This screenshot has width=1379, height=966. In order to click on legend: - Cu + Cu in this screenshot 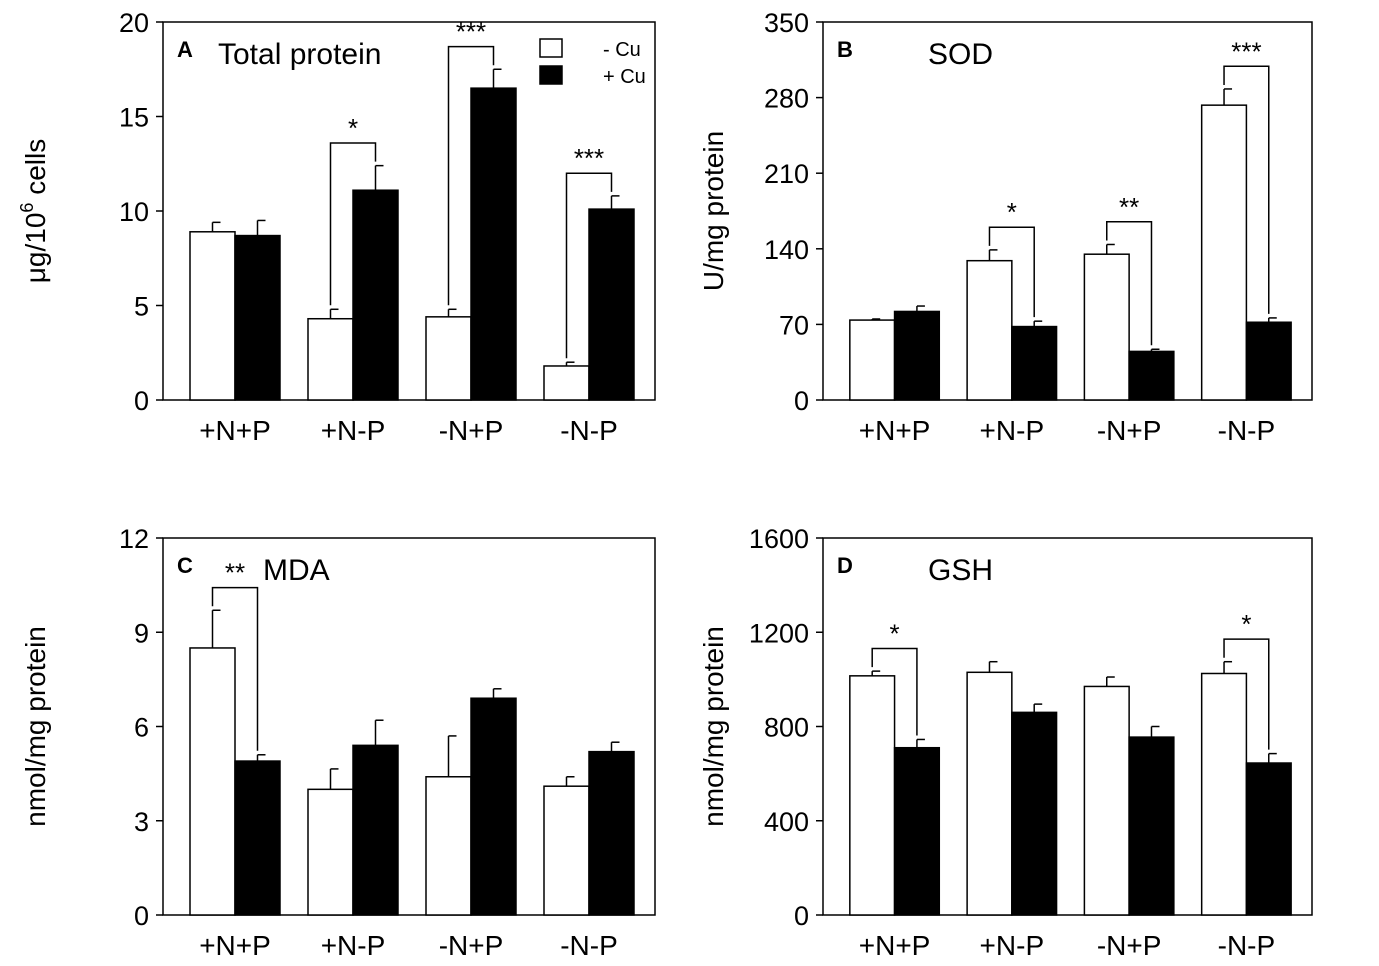, I will do `click(592, 63)`.